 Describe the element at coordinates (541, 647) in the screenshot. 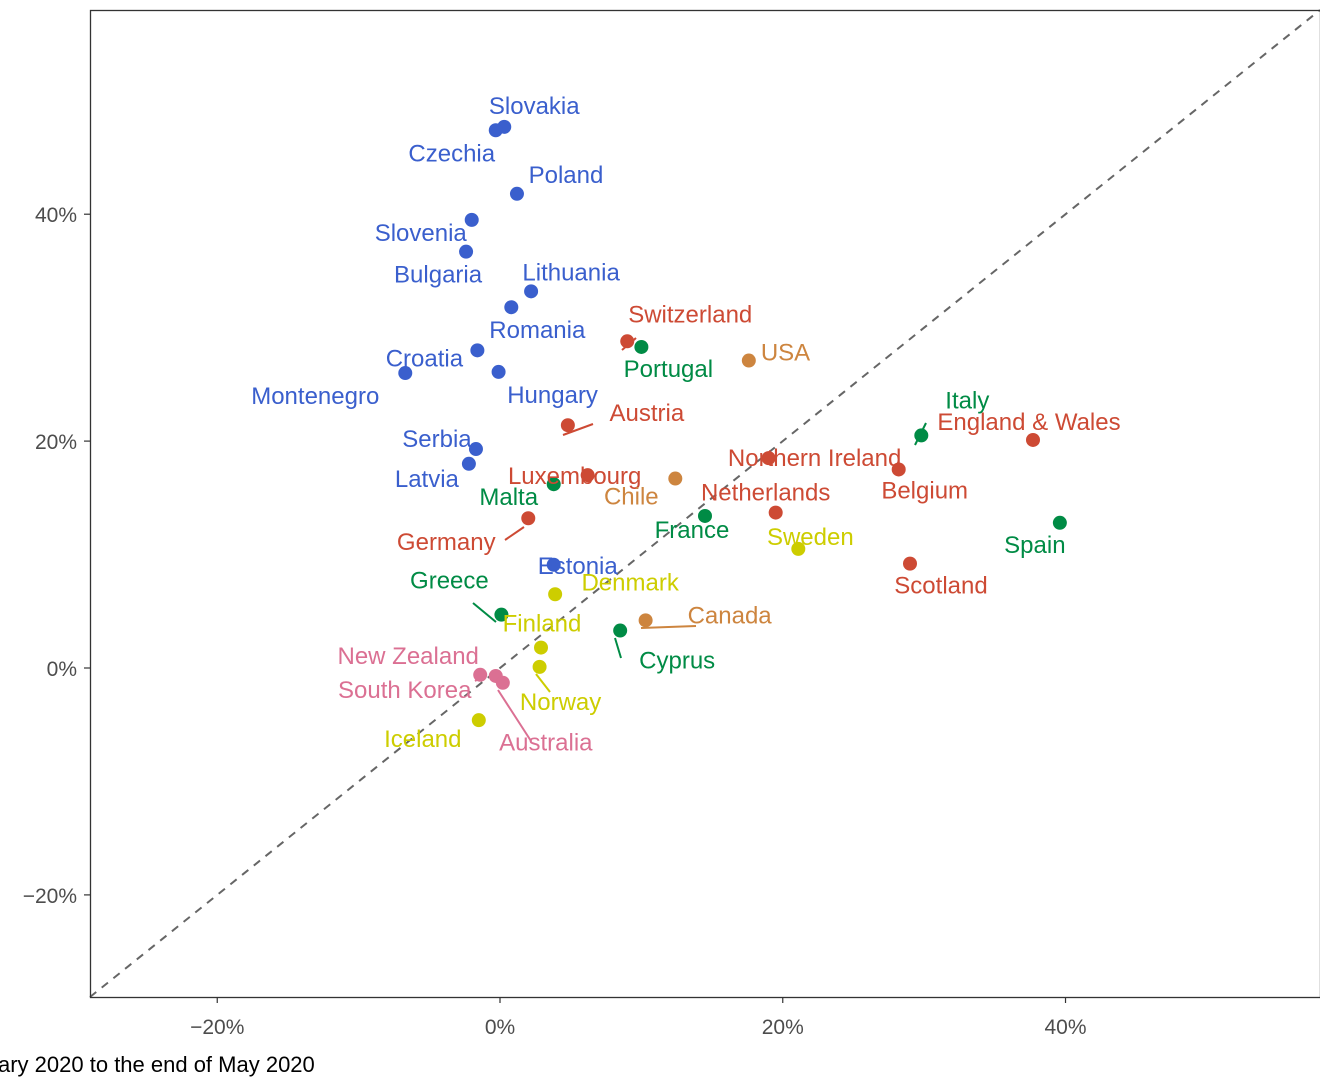

I see `point-finland` at that location.